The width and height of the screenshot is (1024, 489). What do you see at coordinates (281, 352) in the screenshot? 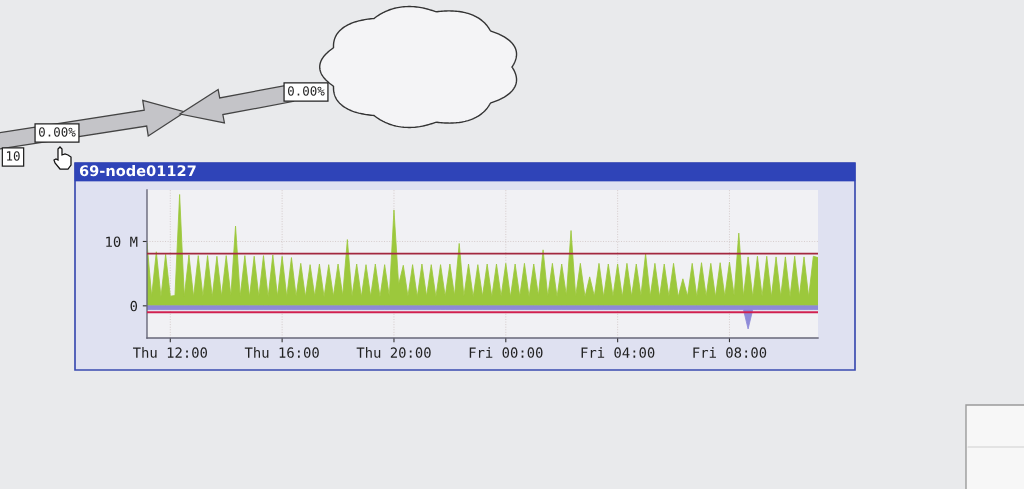
I see `x-tick-label: Thu 16:00` at bounding box center [281, 352].